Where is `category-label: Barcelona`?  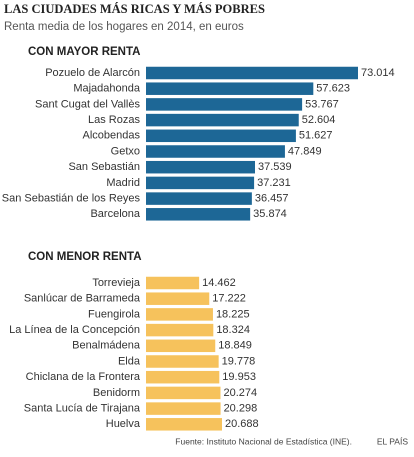
category-label: Barcelona is located at coordinates (115, 214).